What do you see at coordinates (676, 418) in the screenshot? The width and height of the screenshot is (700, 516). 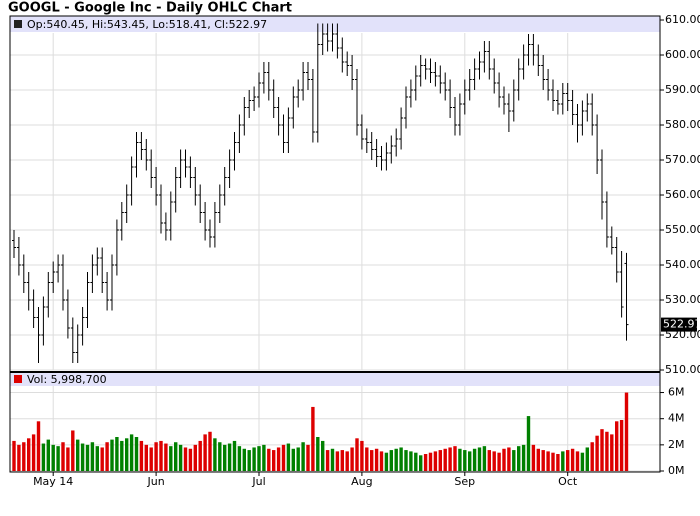 I see `y-tick-label: 4M` at bounding box center [676, 418].